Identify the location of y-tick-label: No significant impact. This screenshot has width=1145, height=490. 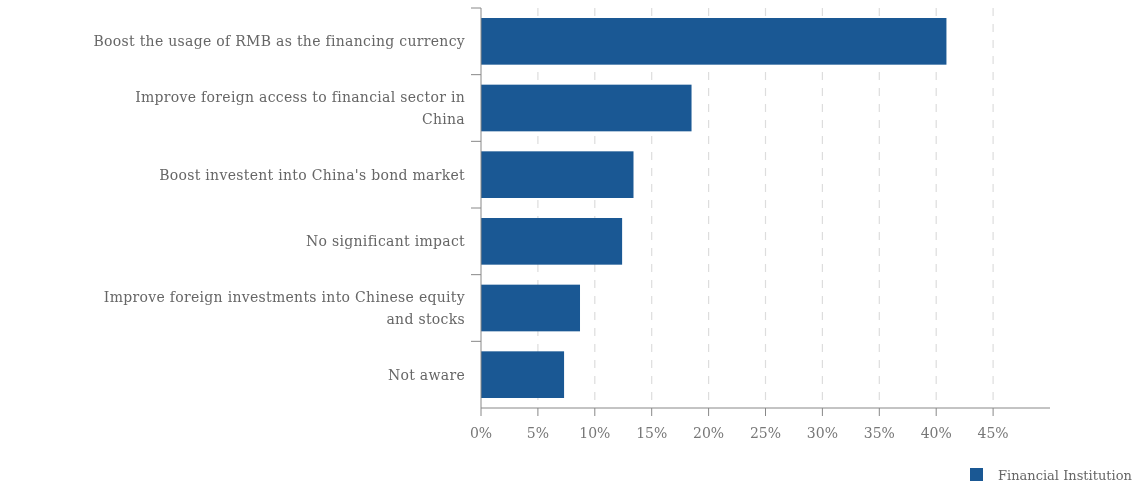
(385, 241).